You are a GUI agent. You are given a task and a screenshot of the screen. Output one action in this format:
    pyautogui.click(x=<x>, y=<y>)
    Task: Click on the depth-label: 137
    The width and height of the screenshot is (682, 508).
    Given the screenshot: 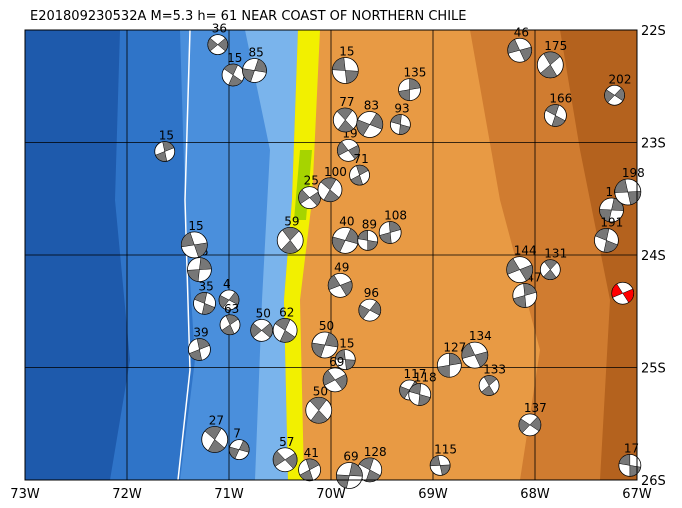 What is the action you would take?
    pyautogui.click(x=535, y=408)
    